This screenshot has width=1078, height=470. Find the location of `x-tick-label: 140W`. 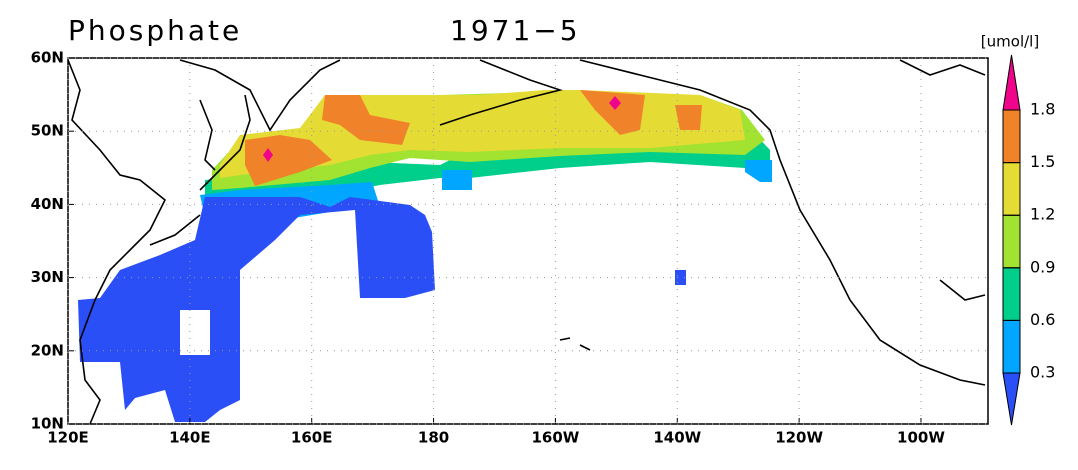

x-tick-label: 140W is located at coordinates (677, 438).